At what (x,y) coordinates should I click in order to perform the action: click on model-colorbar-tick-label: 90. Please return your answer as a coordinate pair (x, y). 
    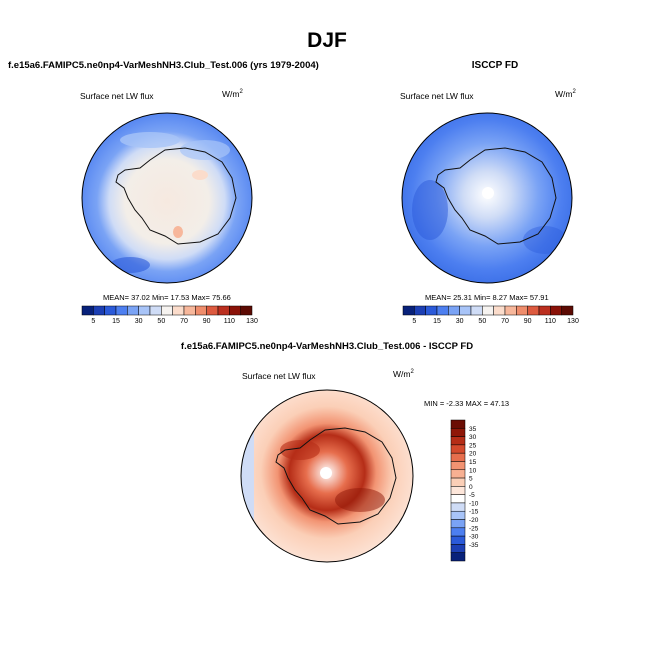
    Looking at the image, I should click on (207, 321).